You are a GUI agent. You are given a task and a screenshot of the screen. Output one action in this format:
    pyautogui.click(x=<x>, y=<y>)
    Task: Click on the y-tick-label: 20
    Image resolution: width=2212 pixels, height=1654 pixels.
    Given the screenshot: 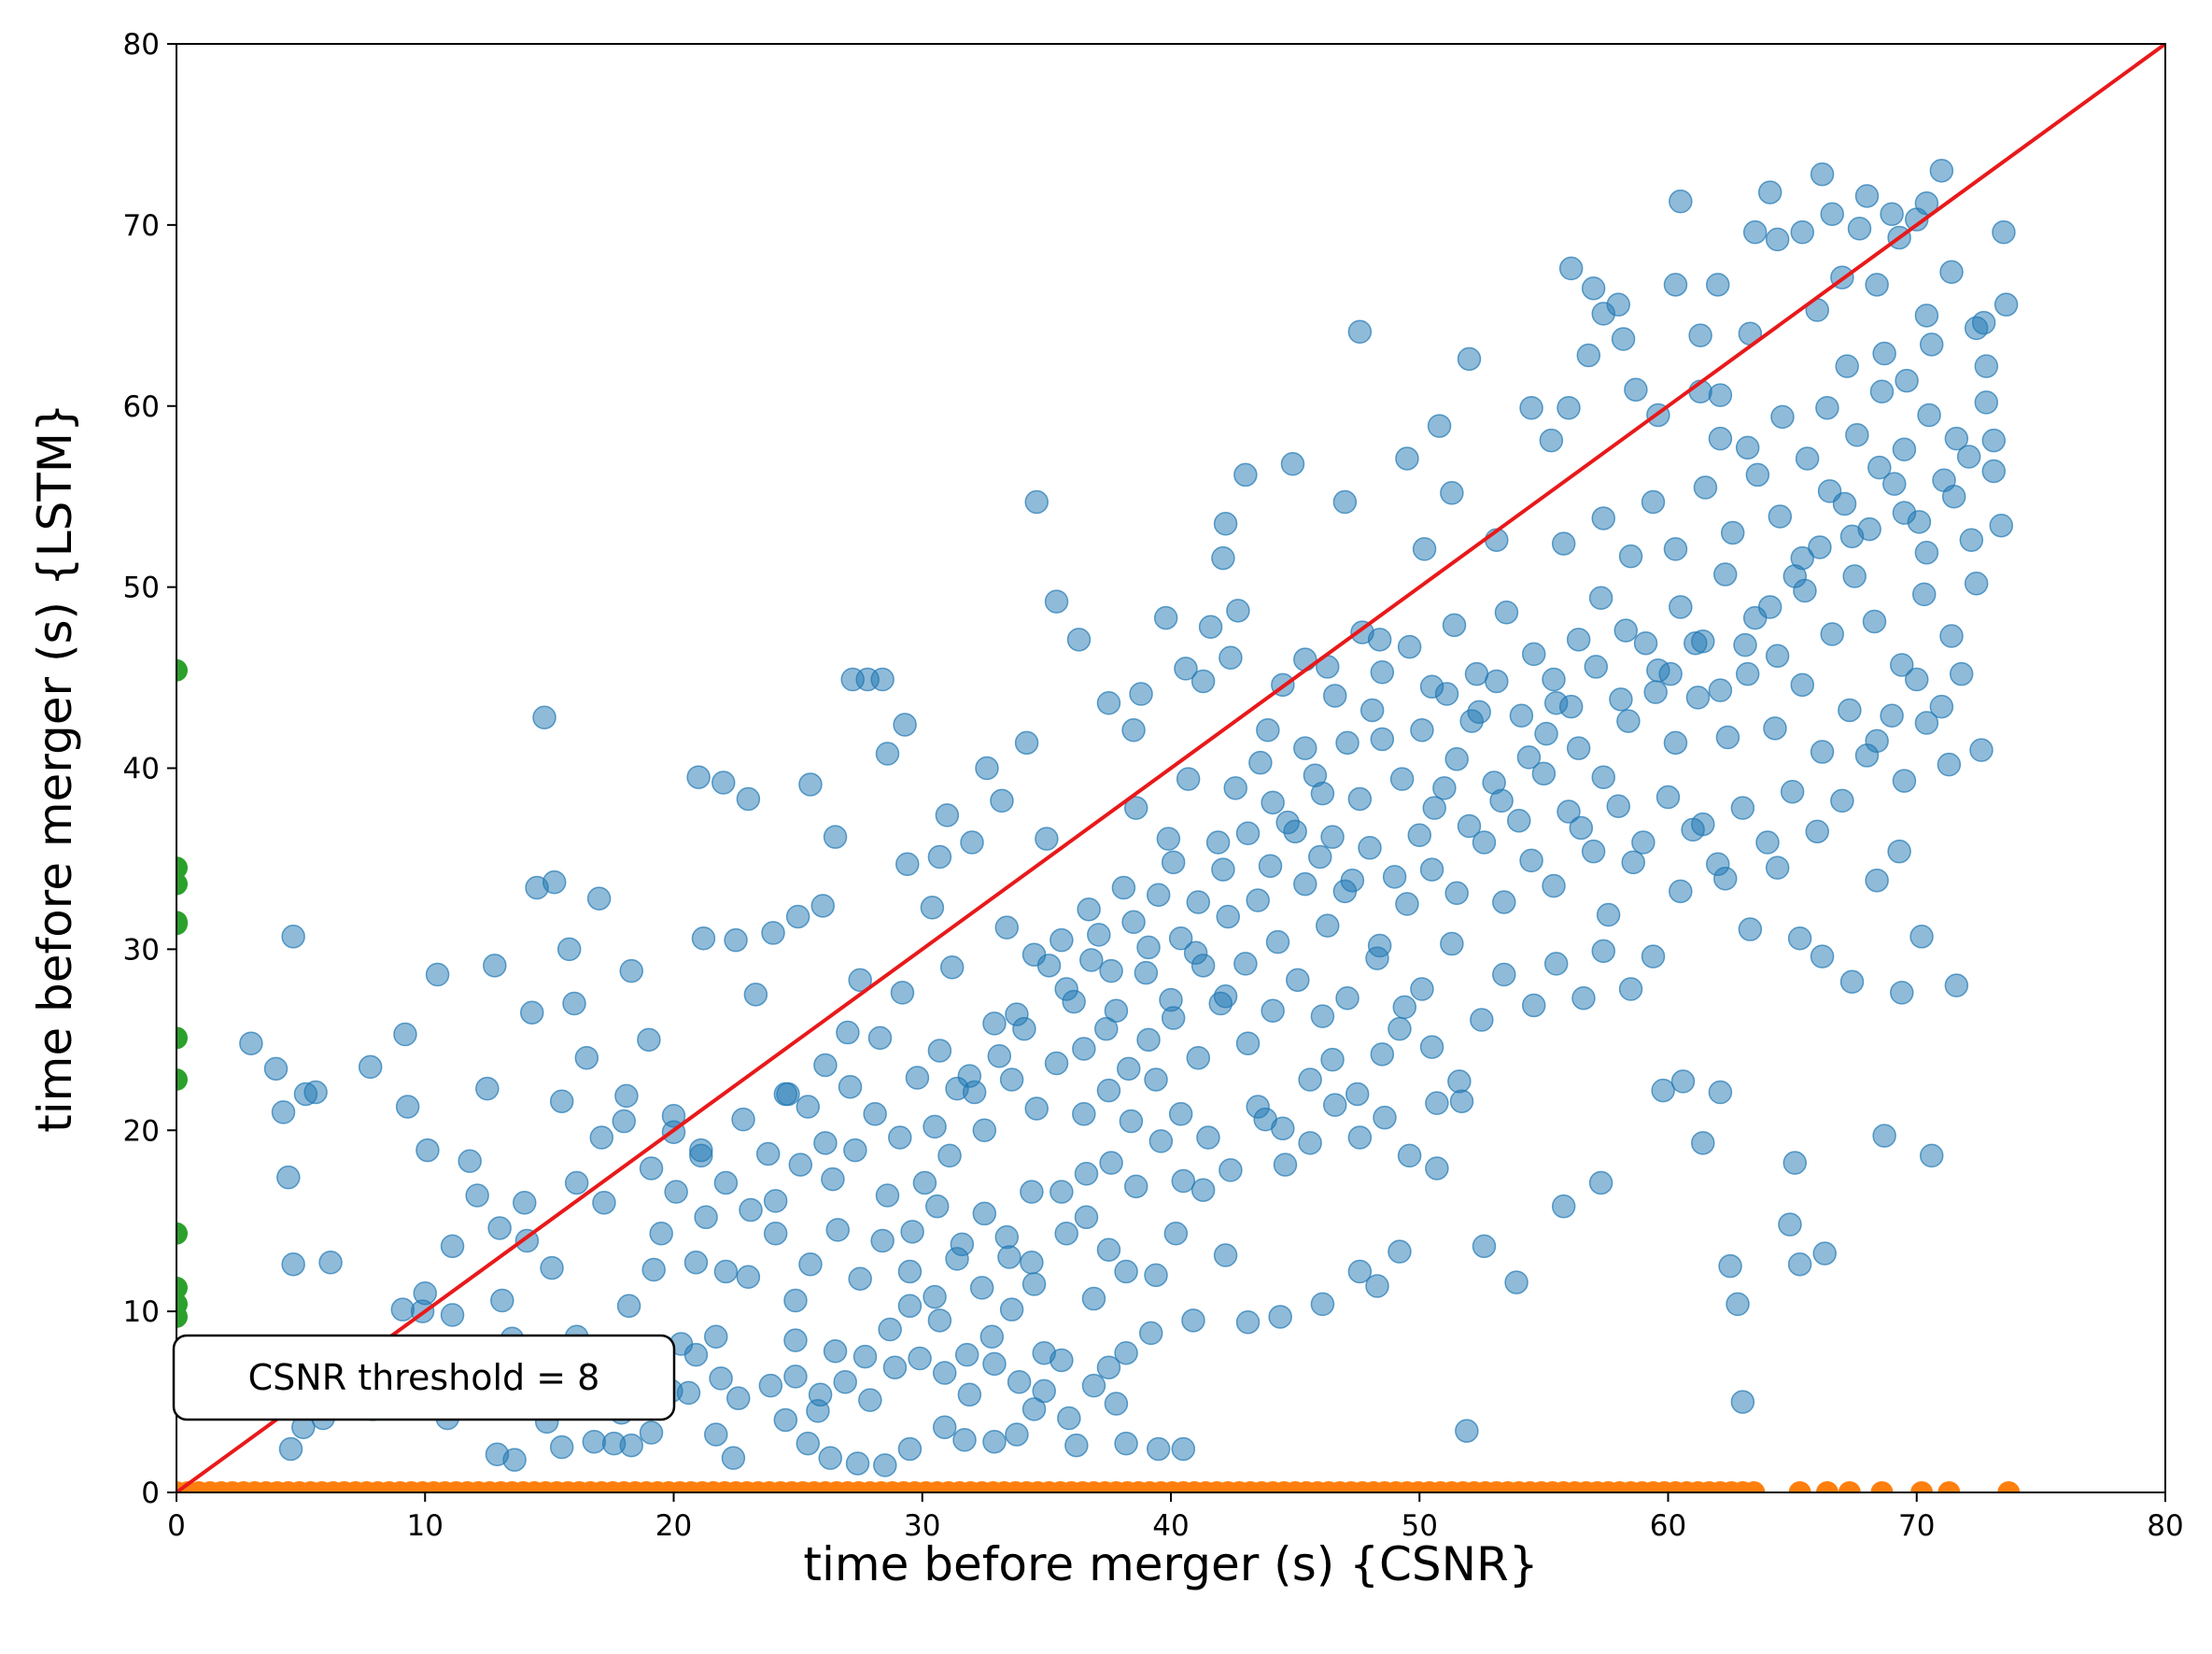 What is the action you would take?
    pyautogui.click(x=141, y=1131)
    